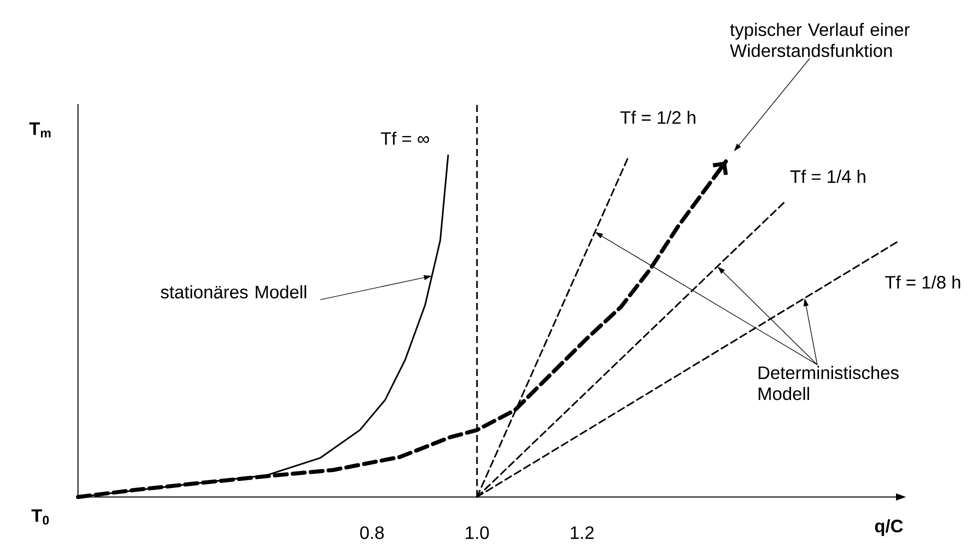 The width and height of the screenshot is (979, 554). Describe the element at coordinates (40, 517) in the screenshot. I see `text: T$_{0}$` at that location.